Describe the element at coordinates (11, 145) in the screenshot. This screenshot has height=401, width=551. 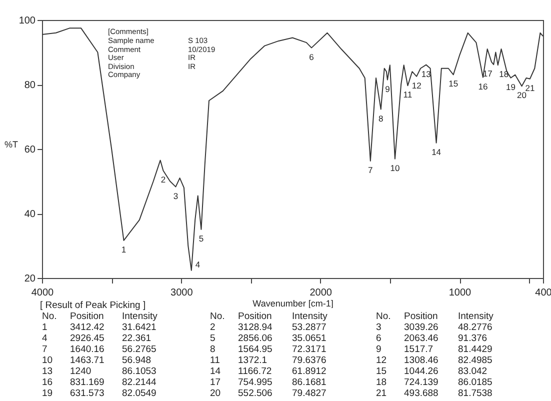
I see `y-axis-title: %T` at that location.